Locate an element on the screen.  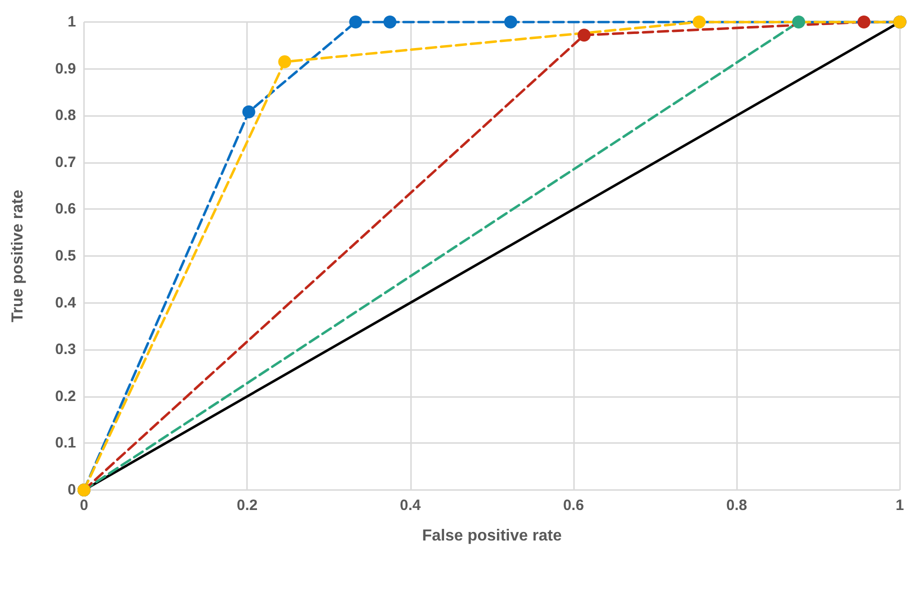
x-tick-label: 0.8 is located at coordinates (737, 505).